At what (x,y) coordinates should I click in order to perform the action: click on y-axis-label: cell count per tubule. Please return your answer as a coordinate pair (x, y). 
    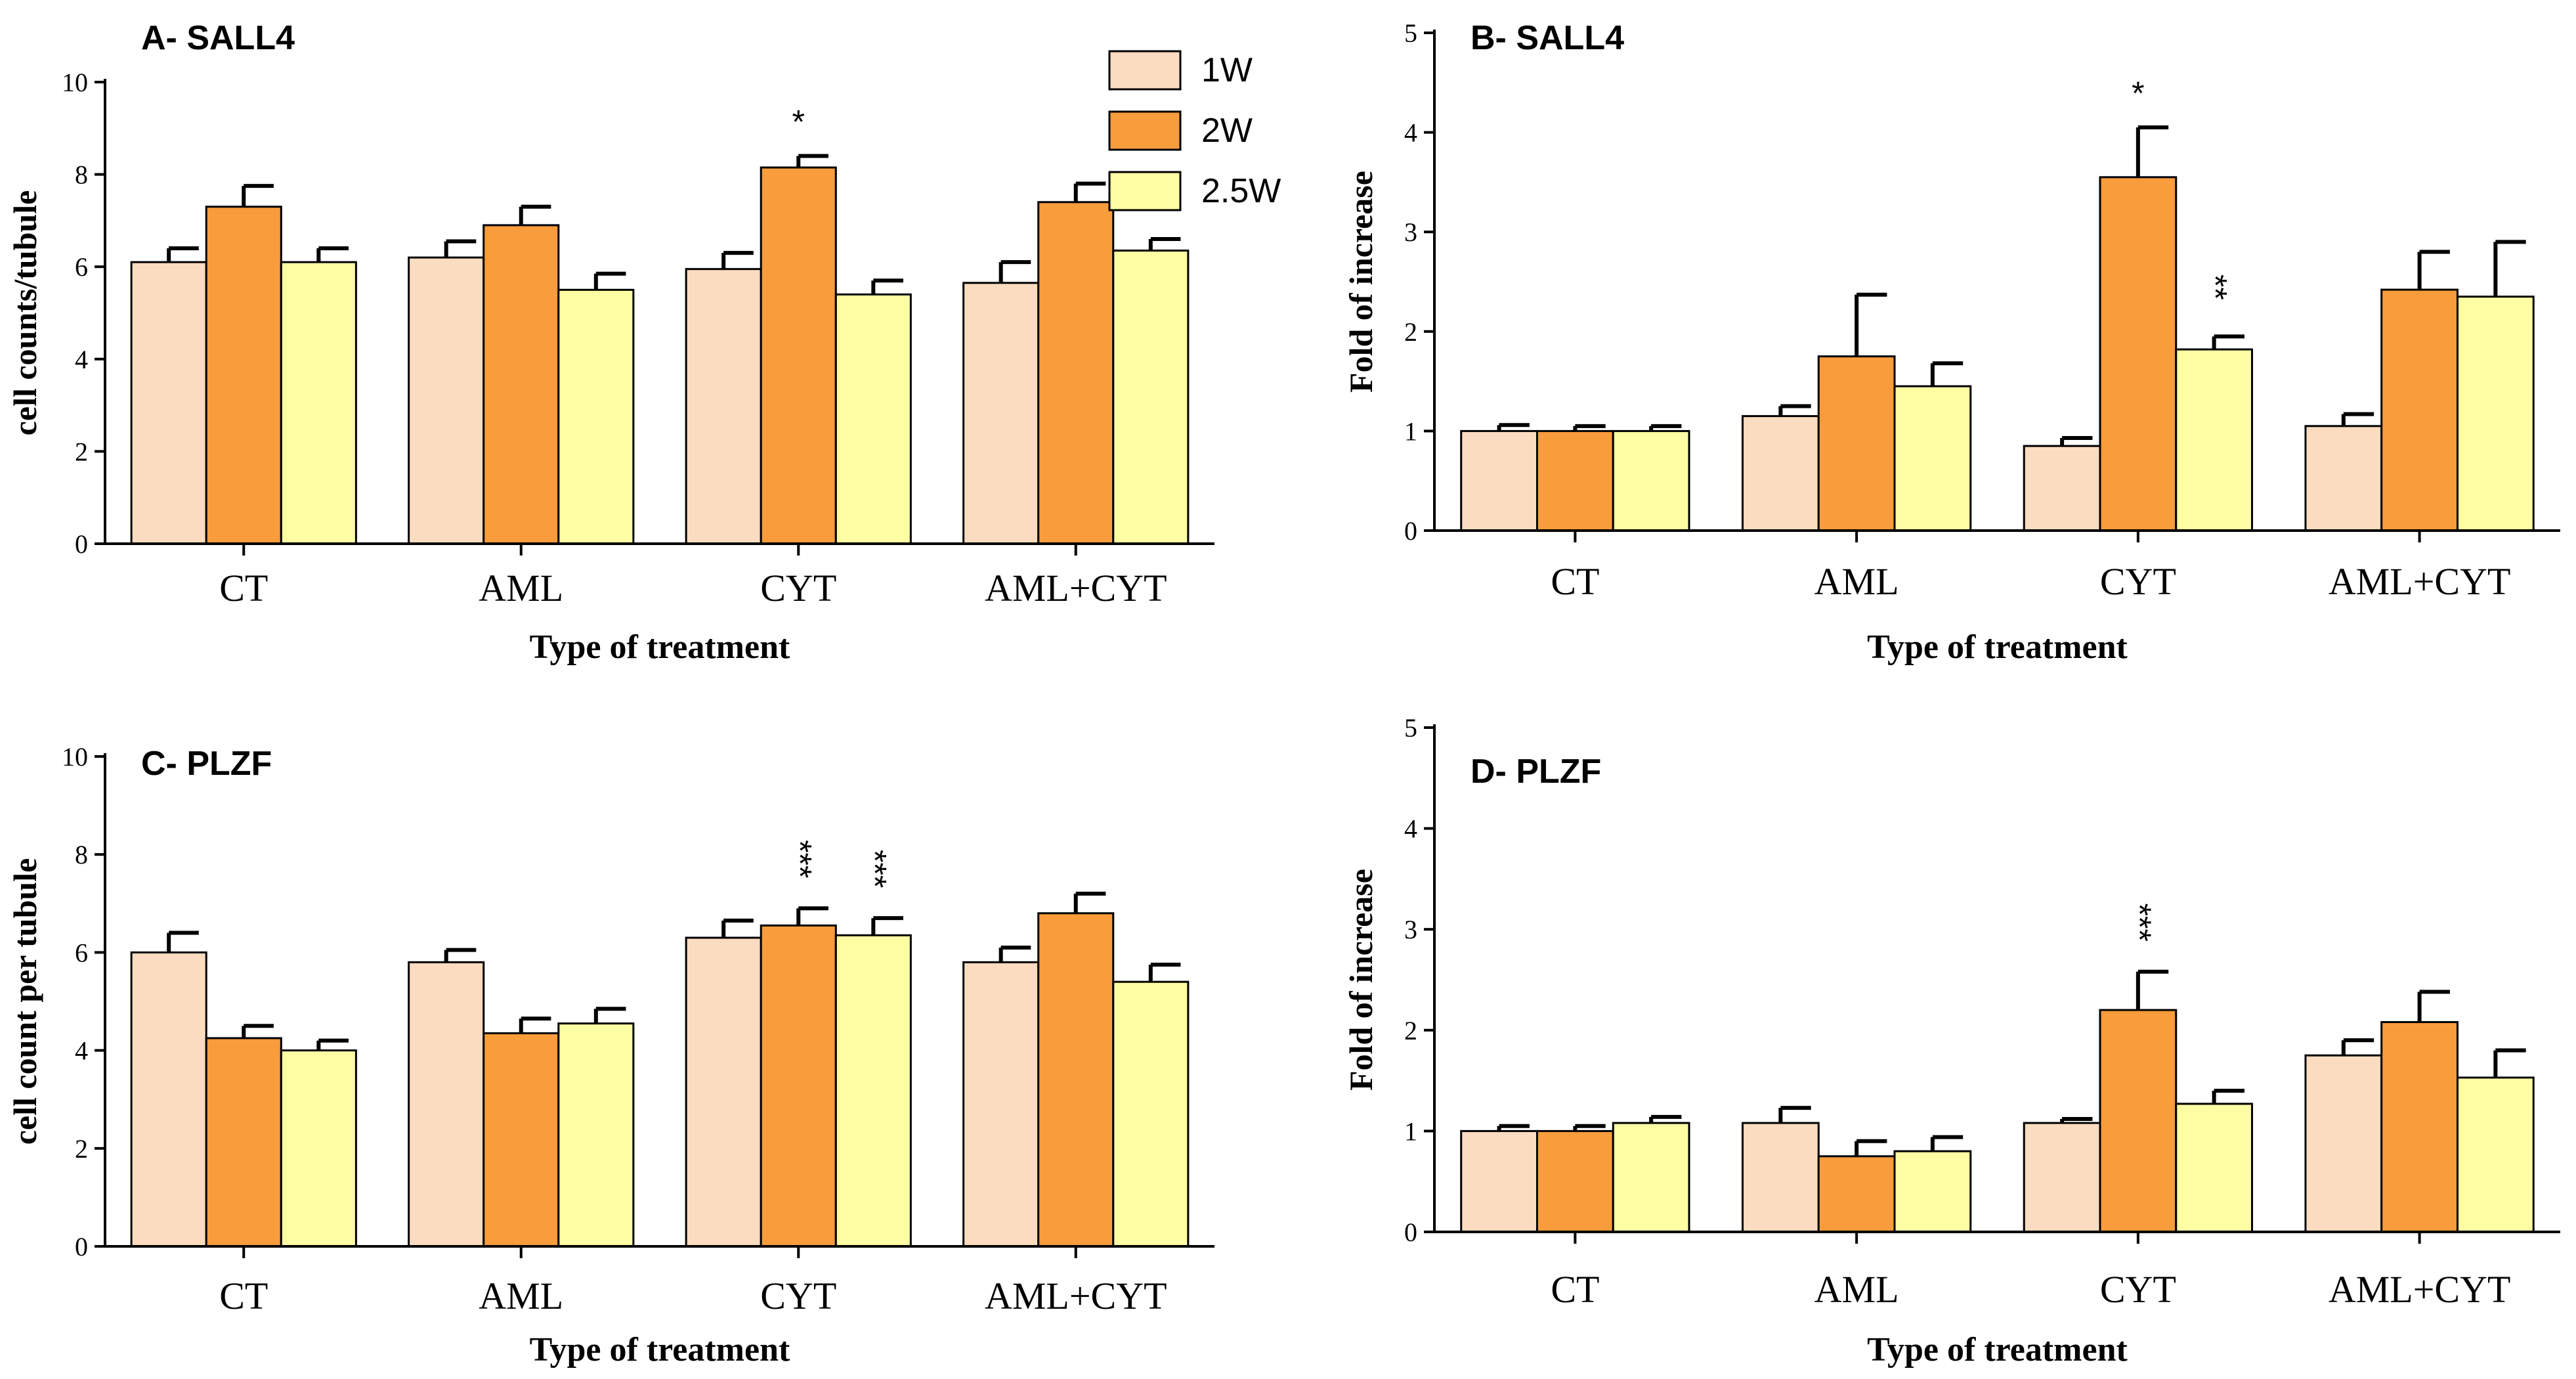
    Looking at the image, I should click on (25, 1001).